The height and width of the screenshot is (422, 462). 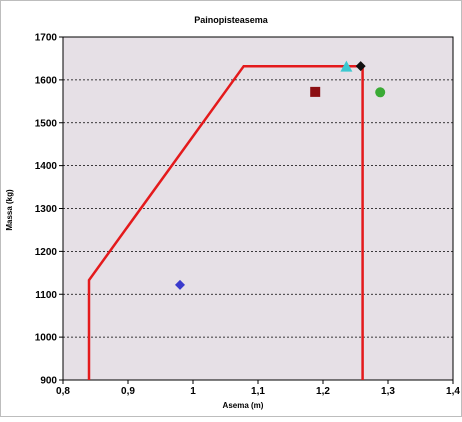 I want to click on chart-title: Painopisteasema, so click(x=231, y=20).